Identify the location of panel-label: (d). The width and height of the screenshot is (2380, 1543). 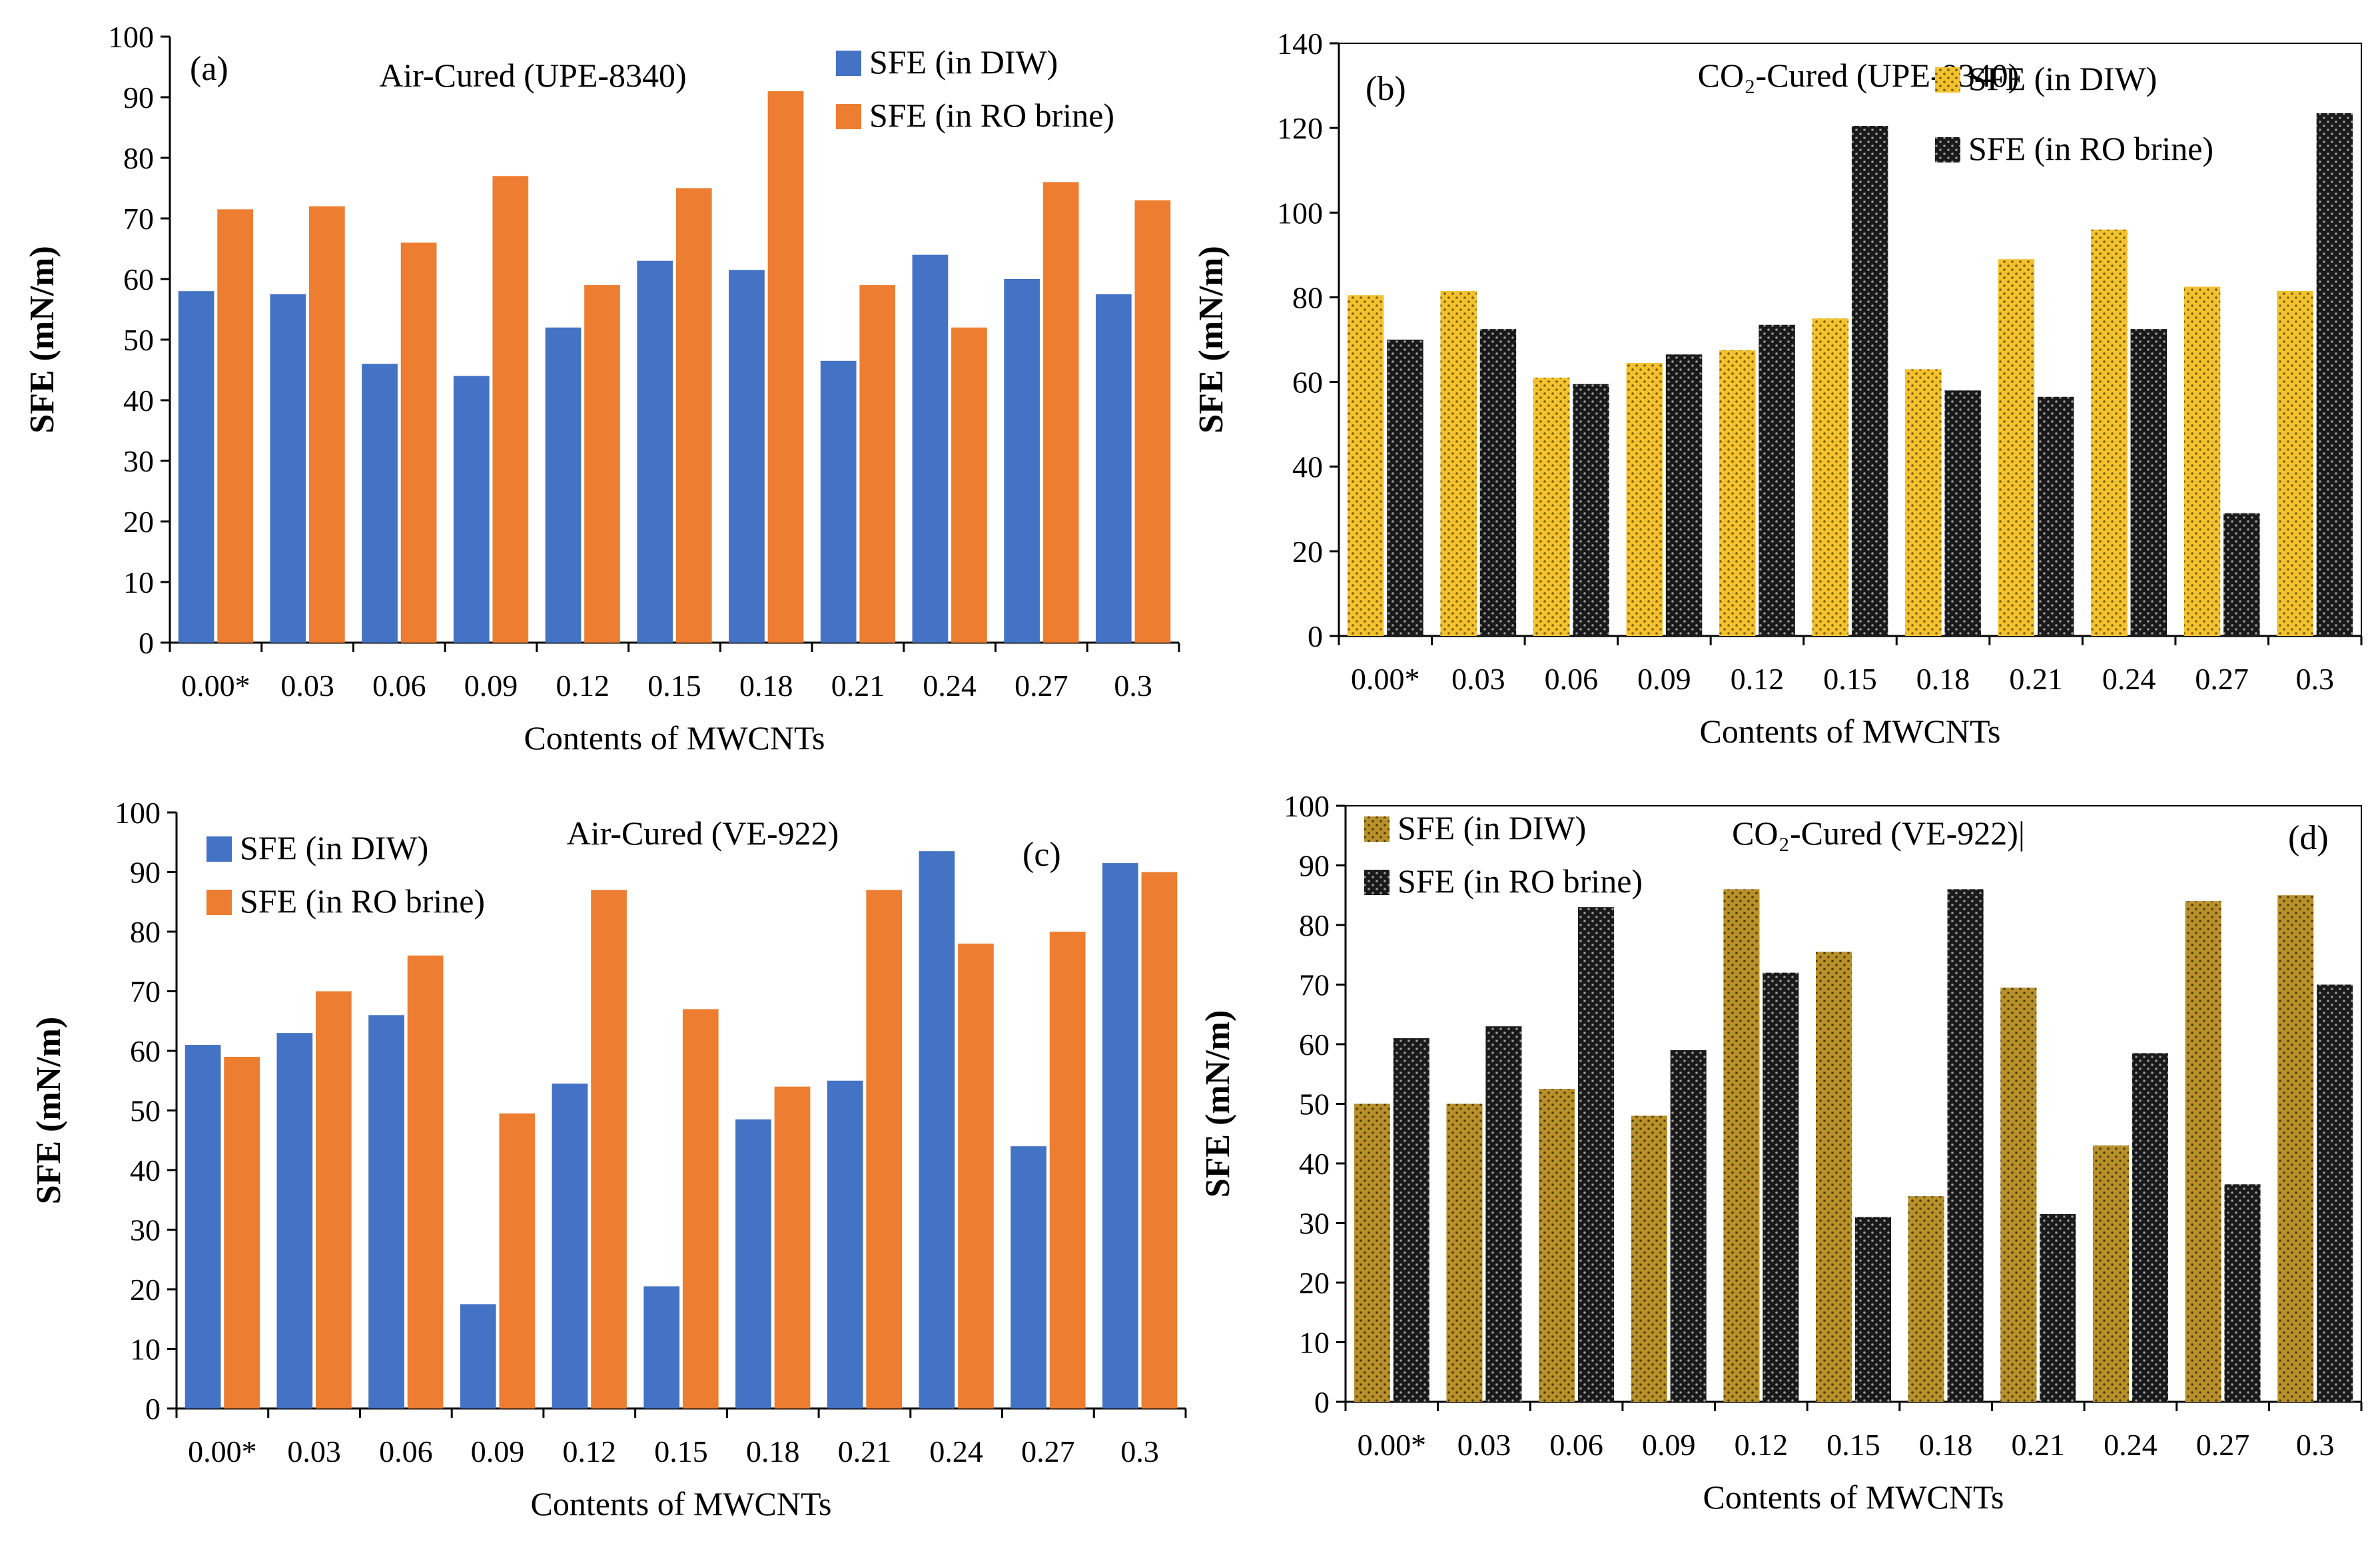
(2308, 838).